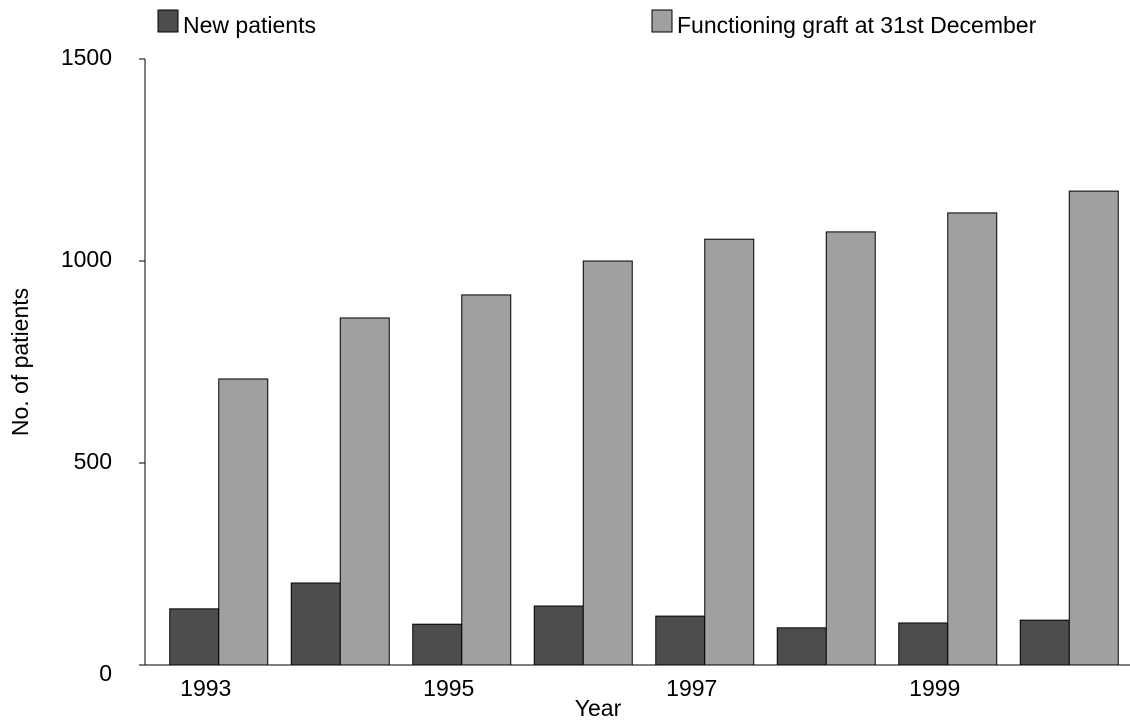 This screenshot has height=723, width=1130. Describe the element at coordinates (20, 362) in the screenshot. I see `y-axis-label: No. of patients` at that location.